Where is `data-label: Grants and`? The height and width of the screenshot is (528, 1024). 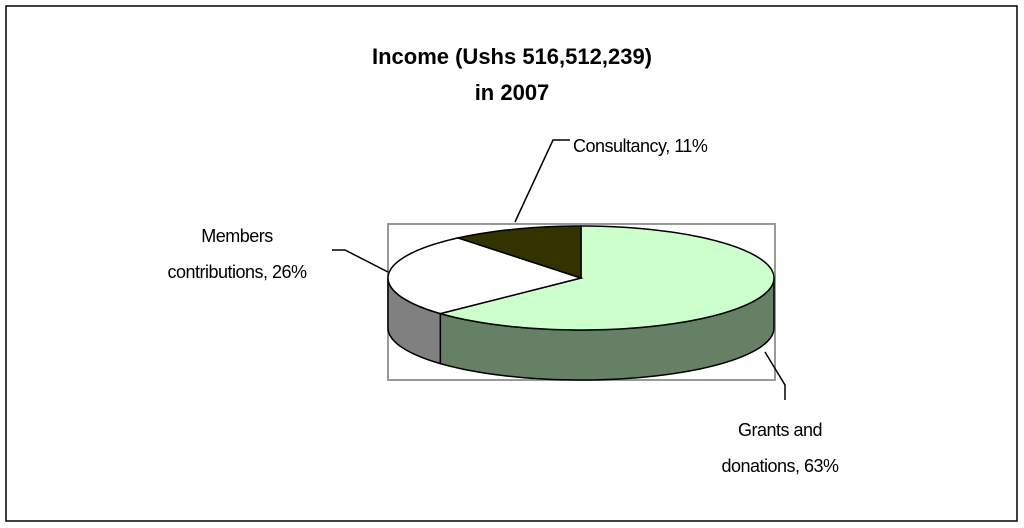
data-label: Grants and is located at coordinates (780, 430).